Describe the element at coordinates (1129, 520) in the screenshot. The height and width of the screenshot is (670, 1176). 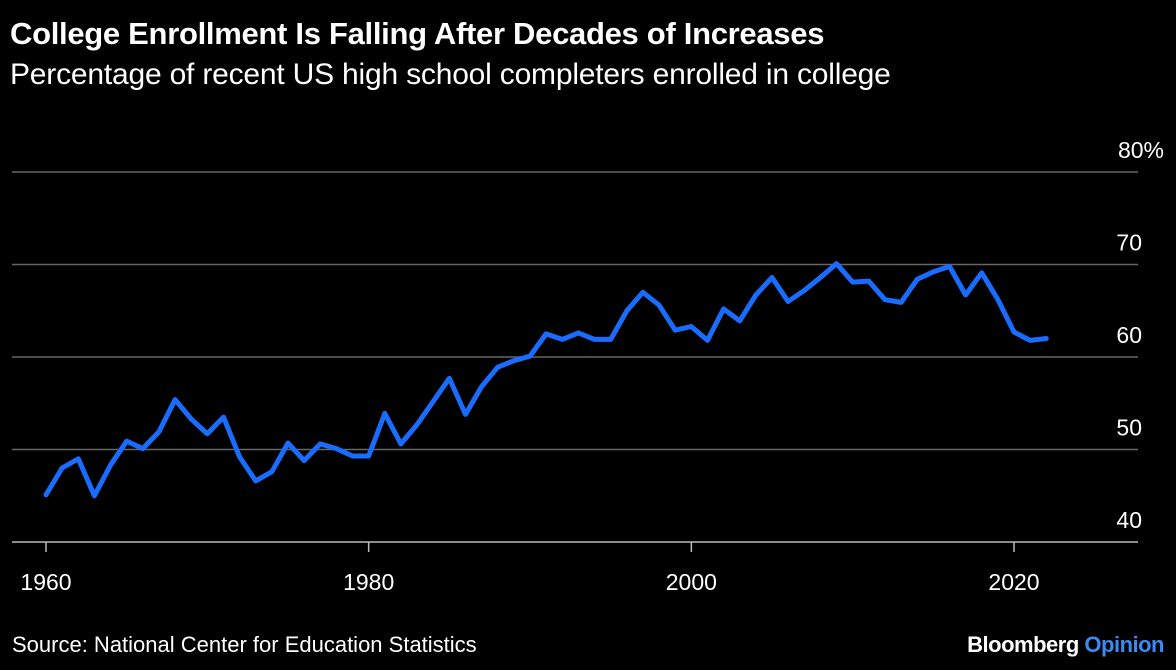
I see `y-tick-label: 40` at that location.